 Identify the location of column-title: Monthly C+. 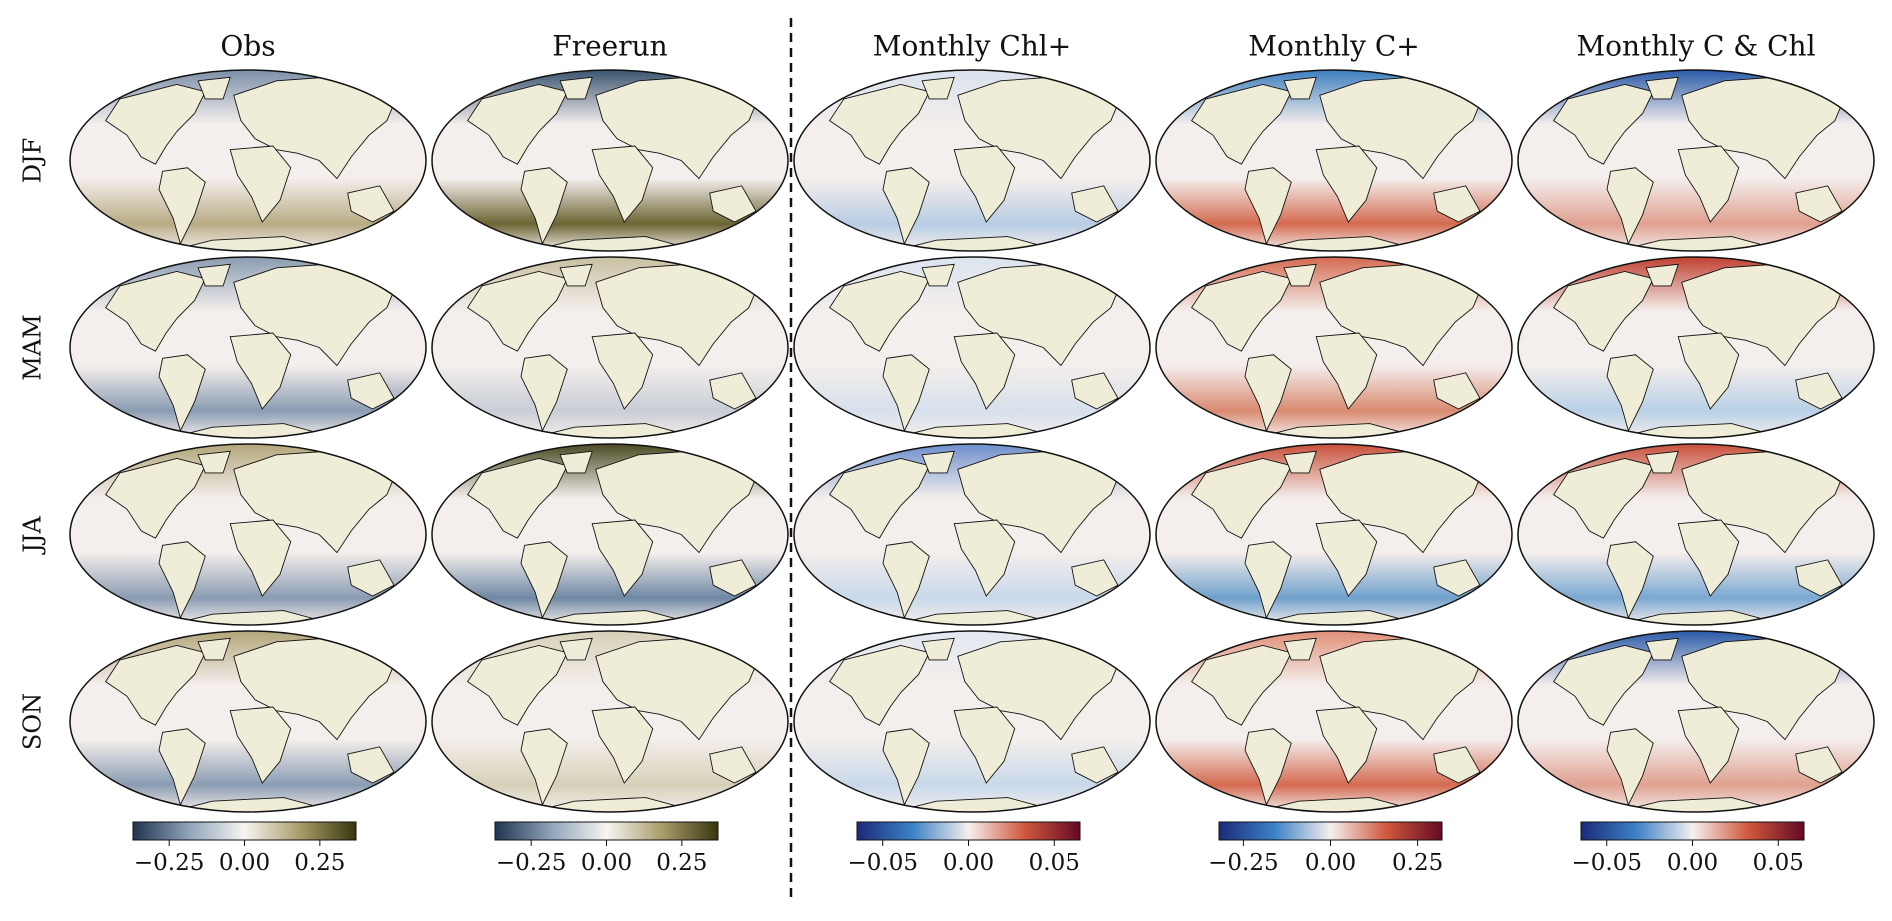
(1333, 46).